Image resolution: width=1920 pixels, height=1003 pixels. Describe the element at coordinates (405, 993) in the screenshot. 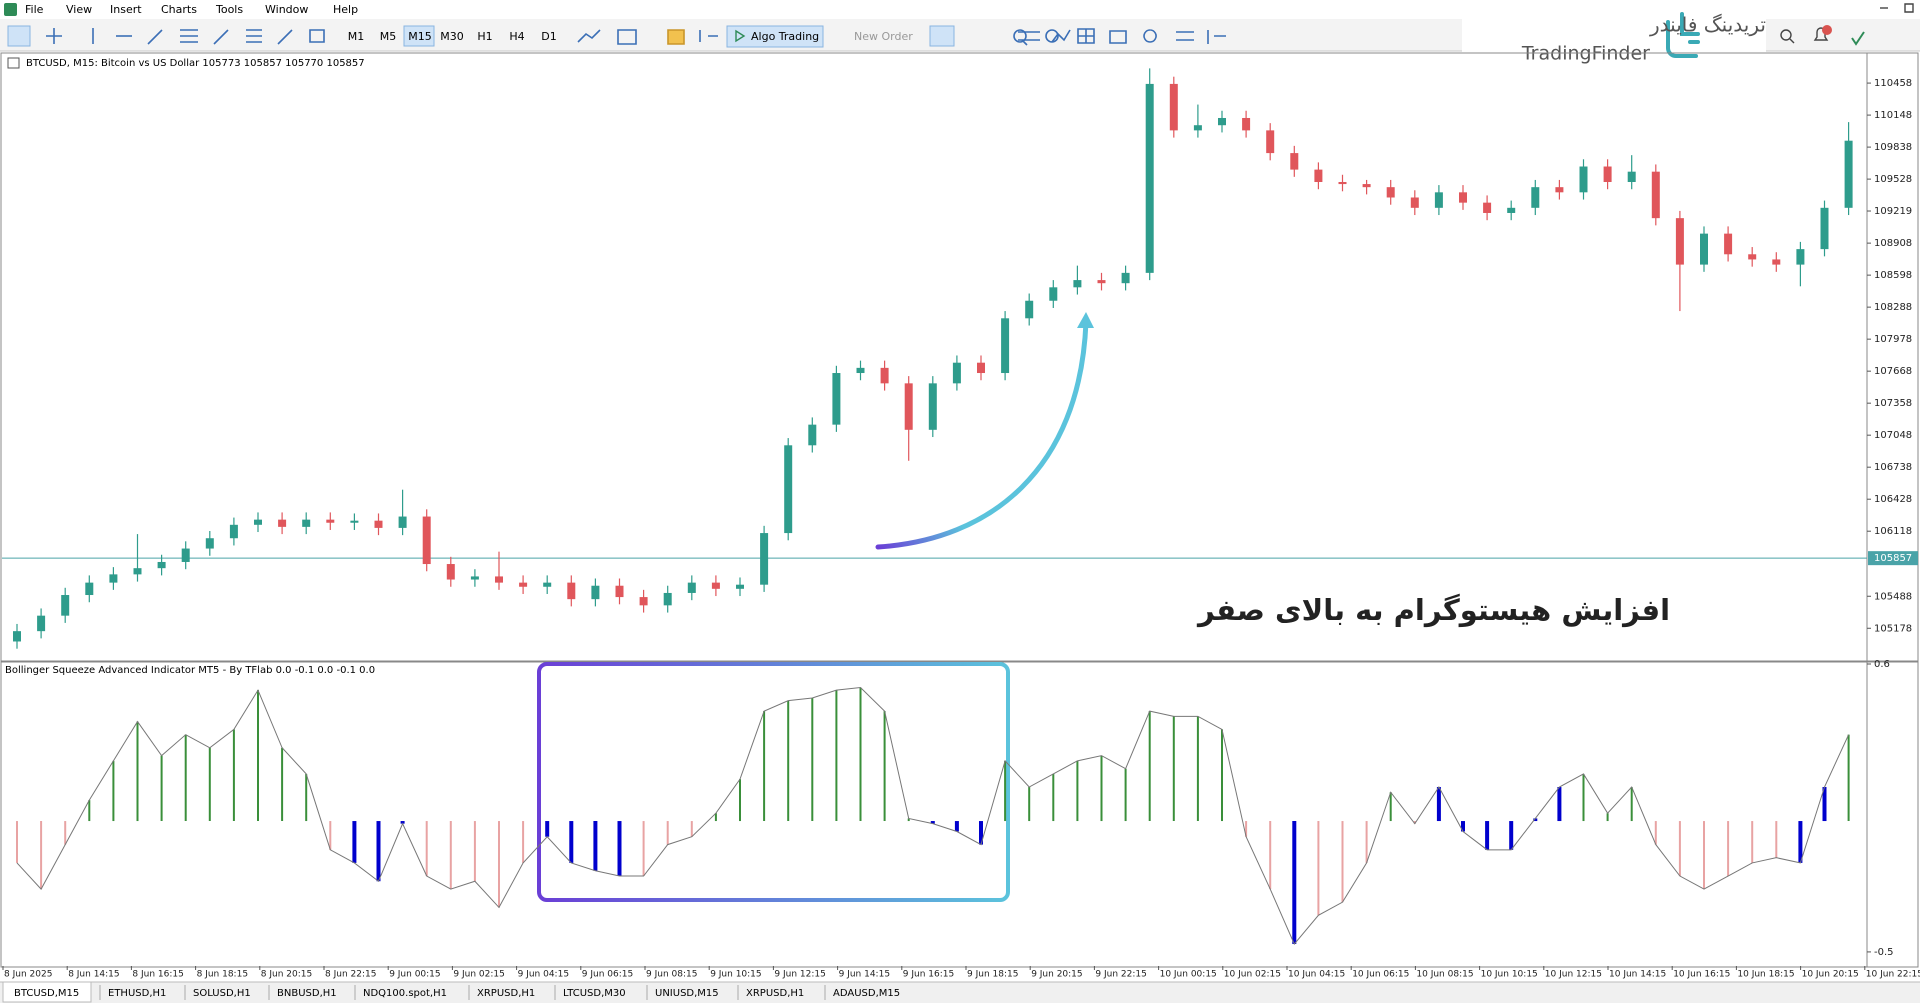

I see `tab-label: NDQ100.spot,H1` at that location.